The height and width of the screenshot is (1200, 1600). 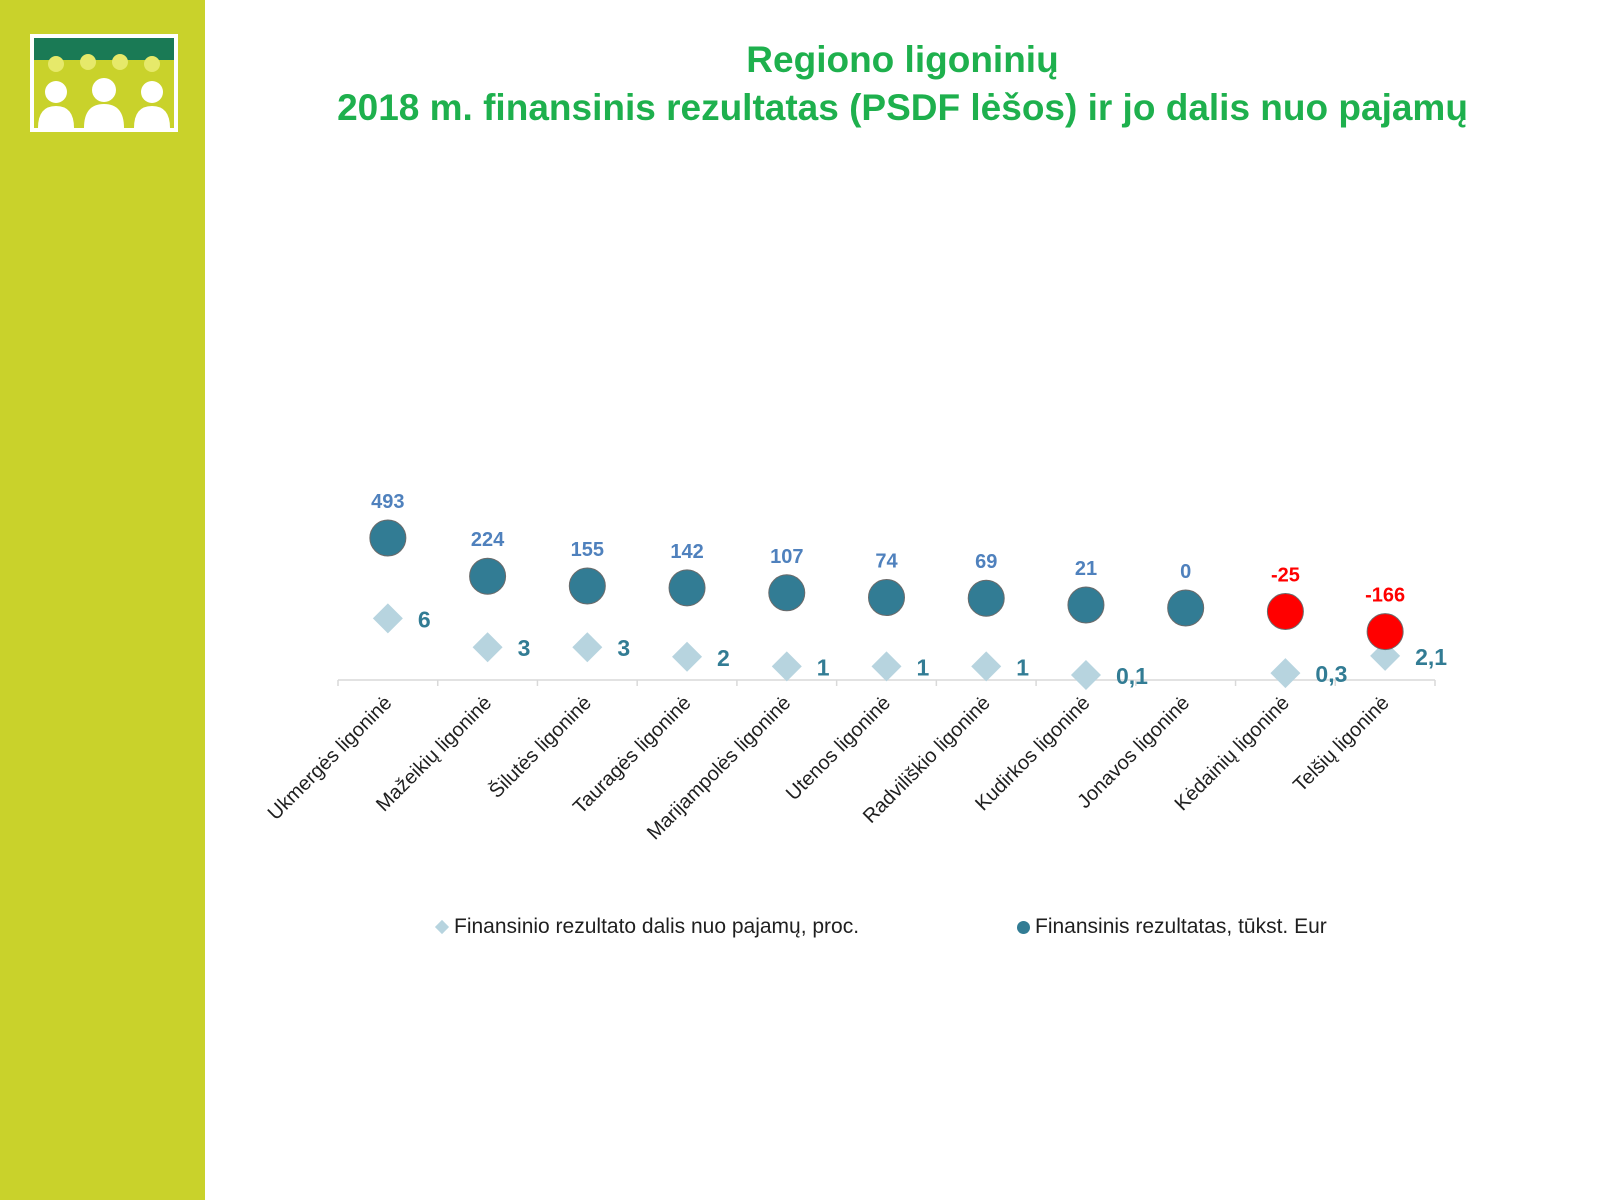 I want to click on category-label: Utenos ligoninė, so click(x=838, y=748).